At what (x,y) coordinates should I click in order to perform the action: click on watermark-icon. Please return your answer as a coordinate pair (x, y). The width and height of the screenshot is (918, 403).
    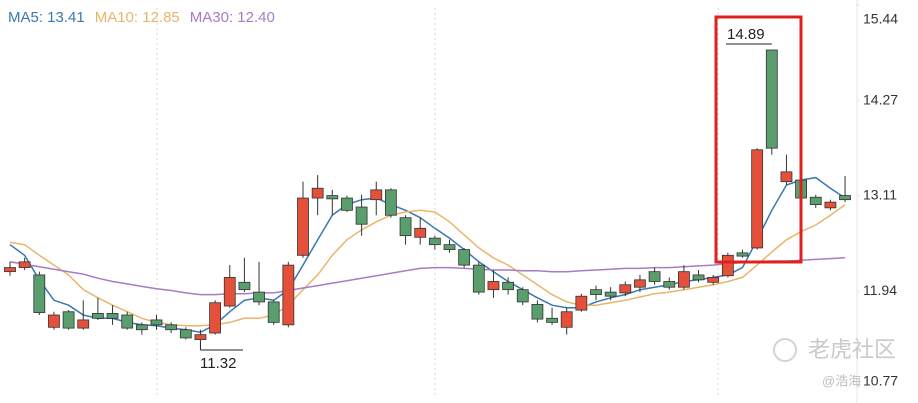
    Looking at the image, I should click on (785, 350).